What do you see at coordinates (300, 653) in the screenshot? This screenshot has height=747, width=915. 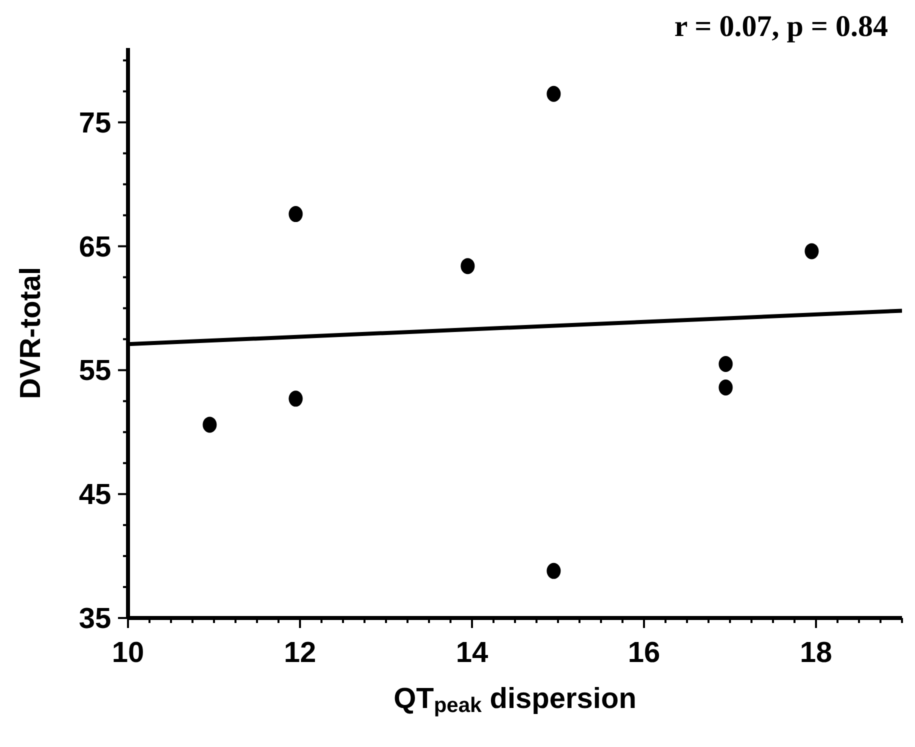 I see `x-tick-label: 12` at bounding box center [300, 653].